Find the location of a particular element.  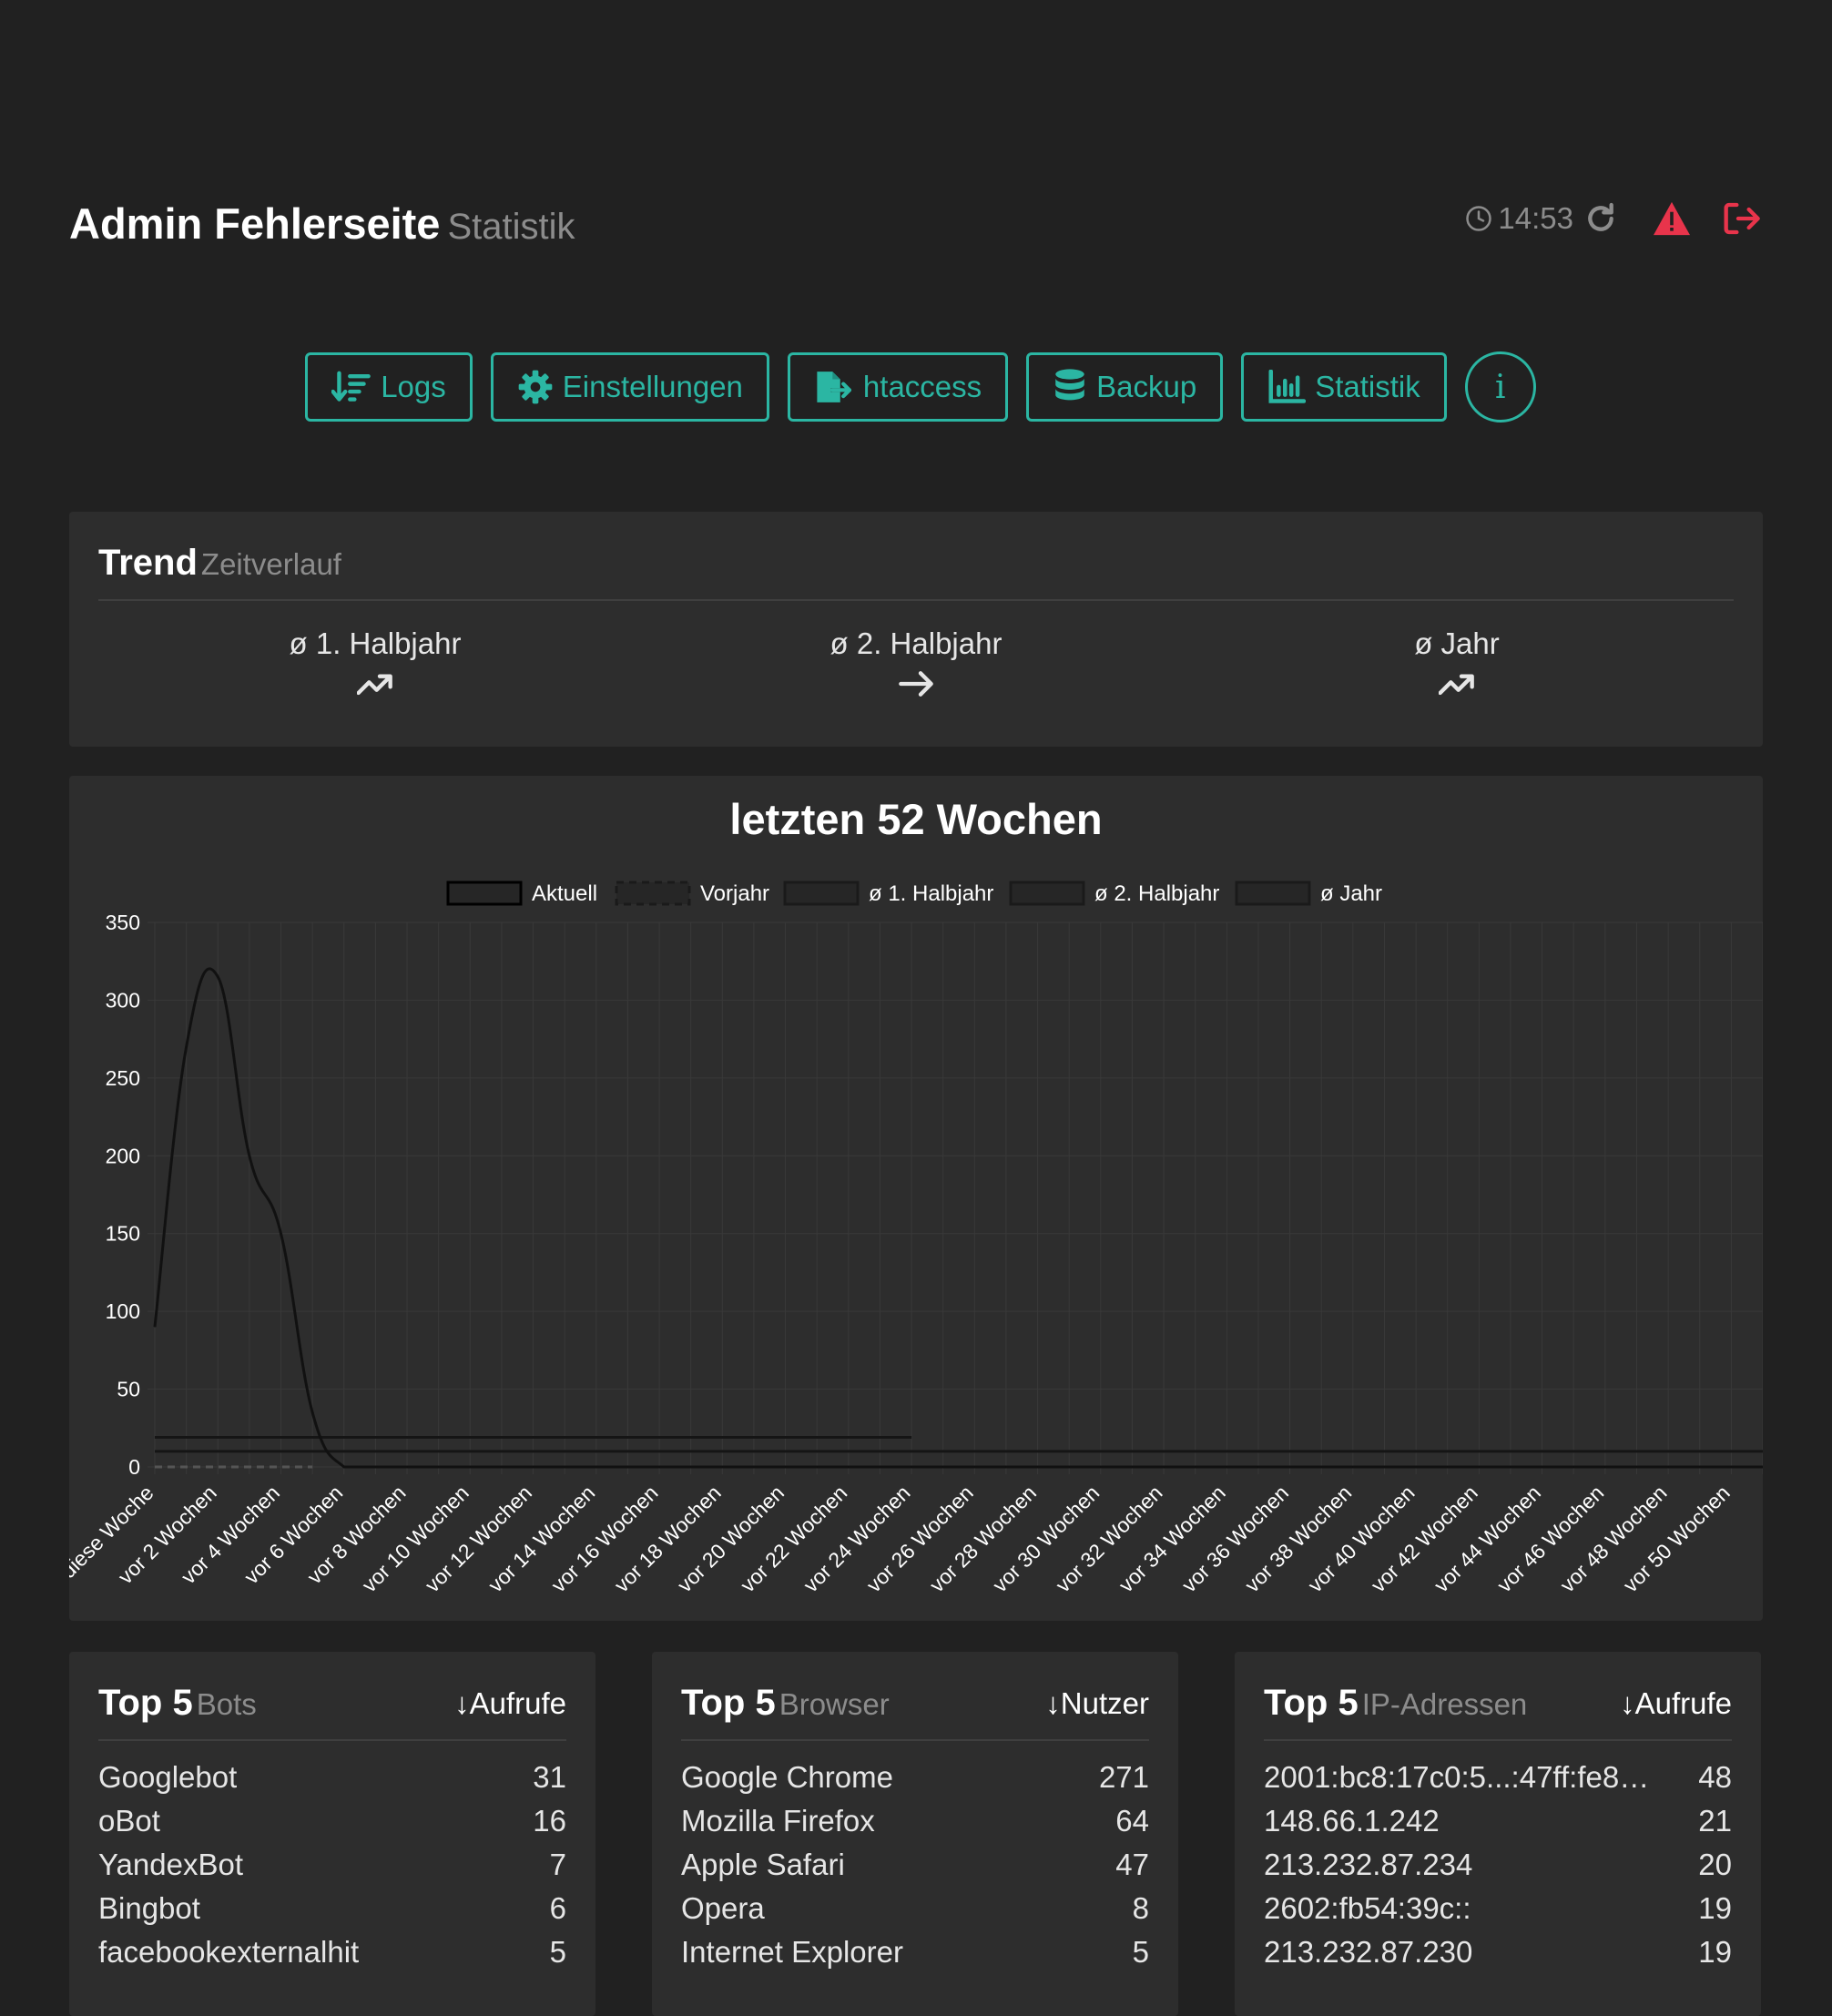

x-tick-label: vor 32 Wochen is located at coordinates (1108, 1538).